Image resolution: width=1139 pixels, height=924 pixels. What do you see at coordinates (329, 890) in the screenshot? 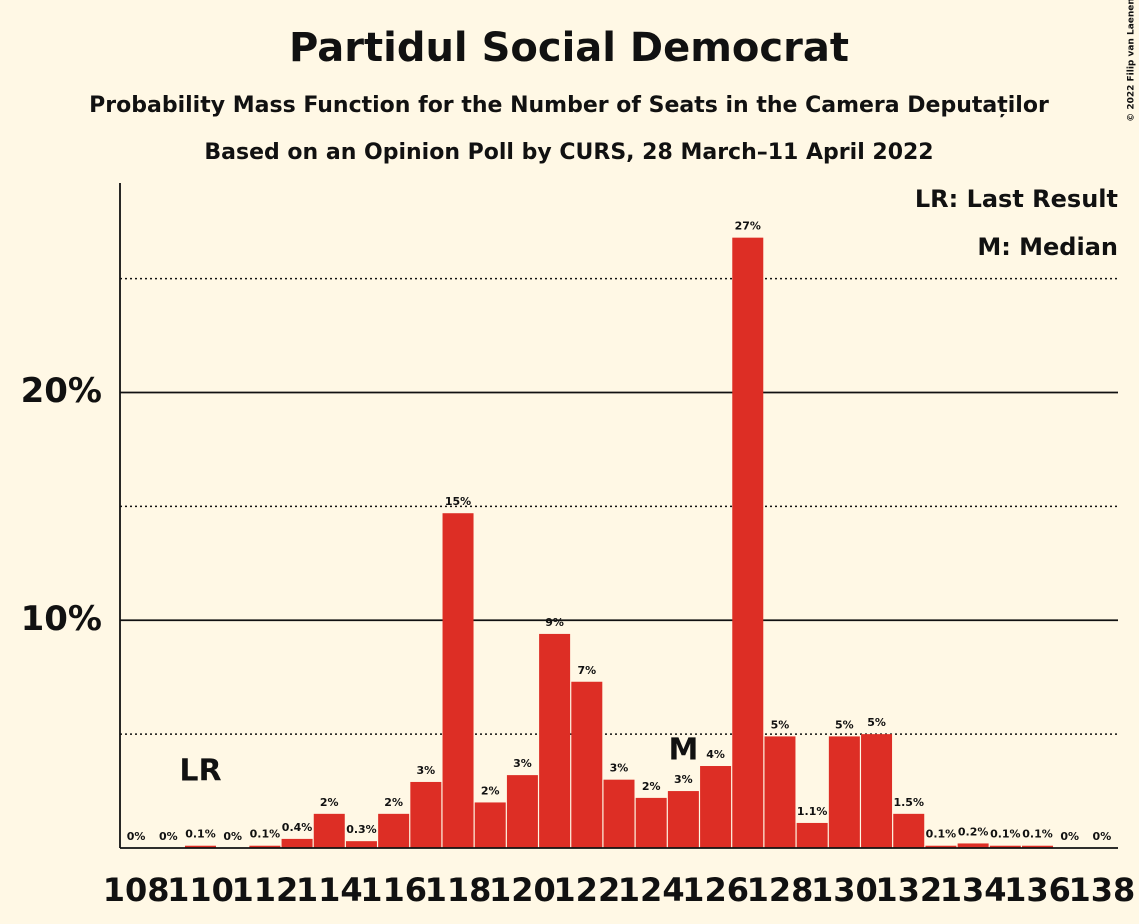
I see `x-tick-label: 114` at bounding box center [329, 890].